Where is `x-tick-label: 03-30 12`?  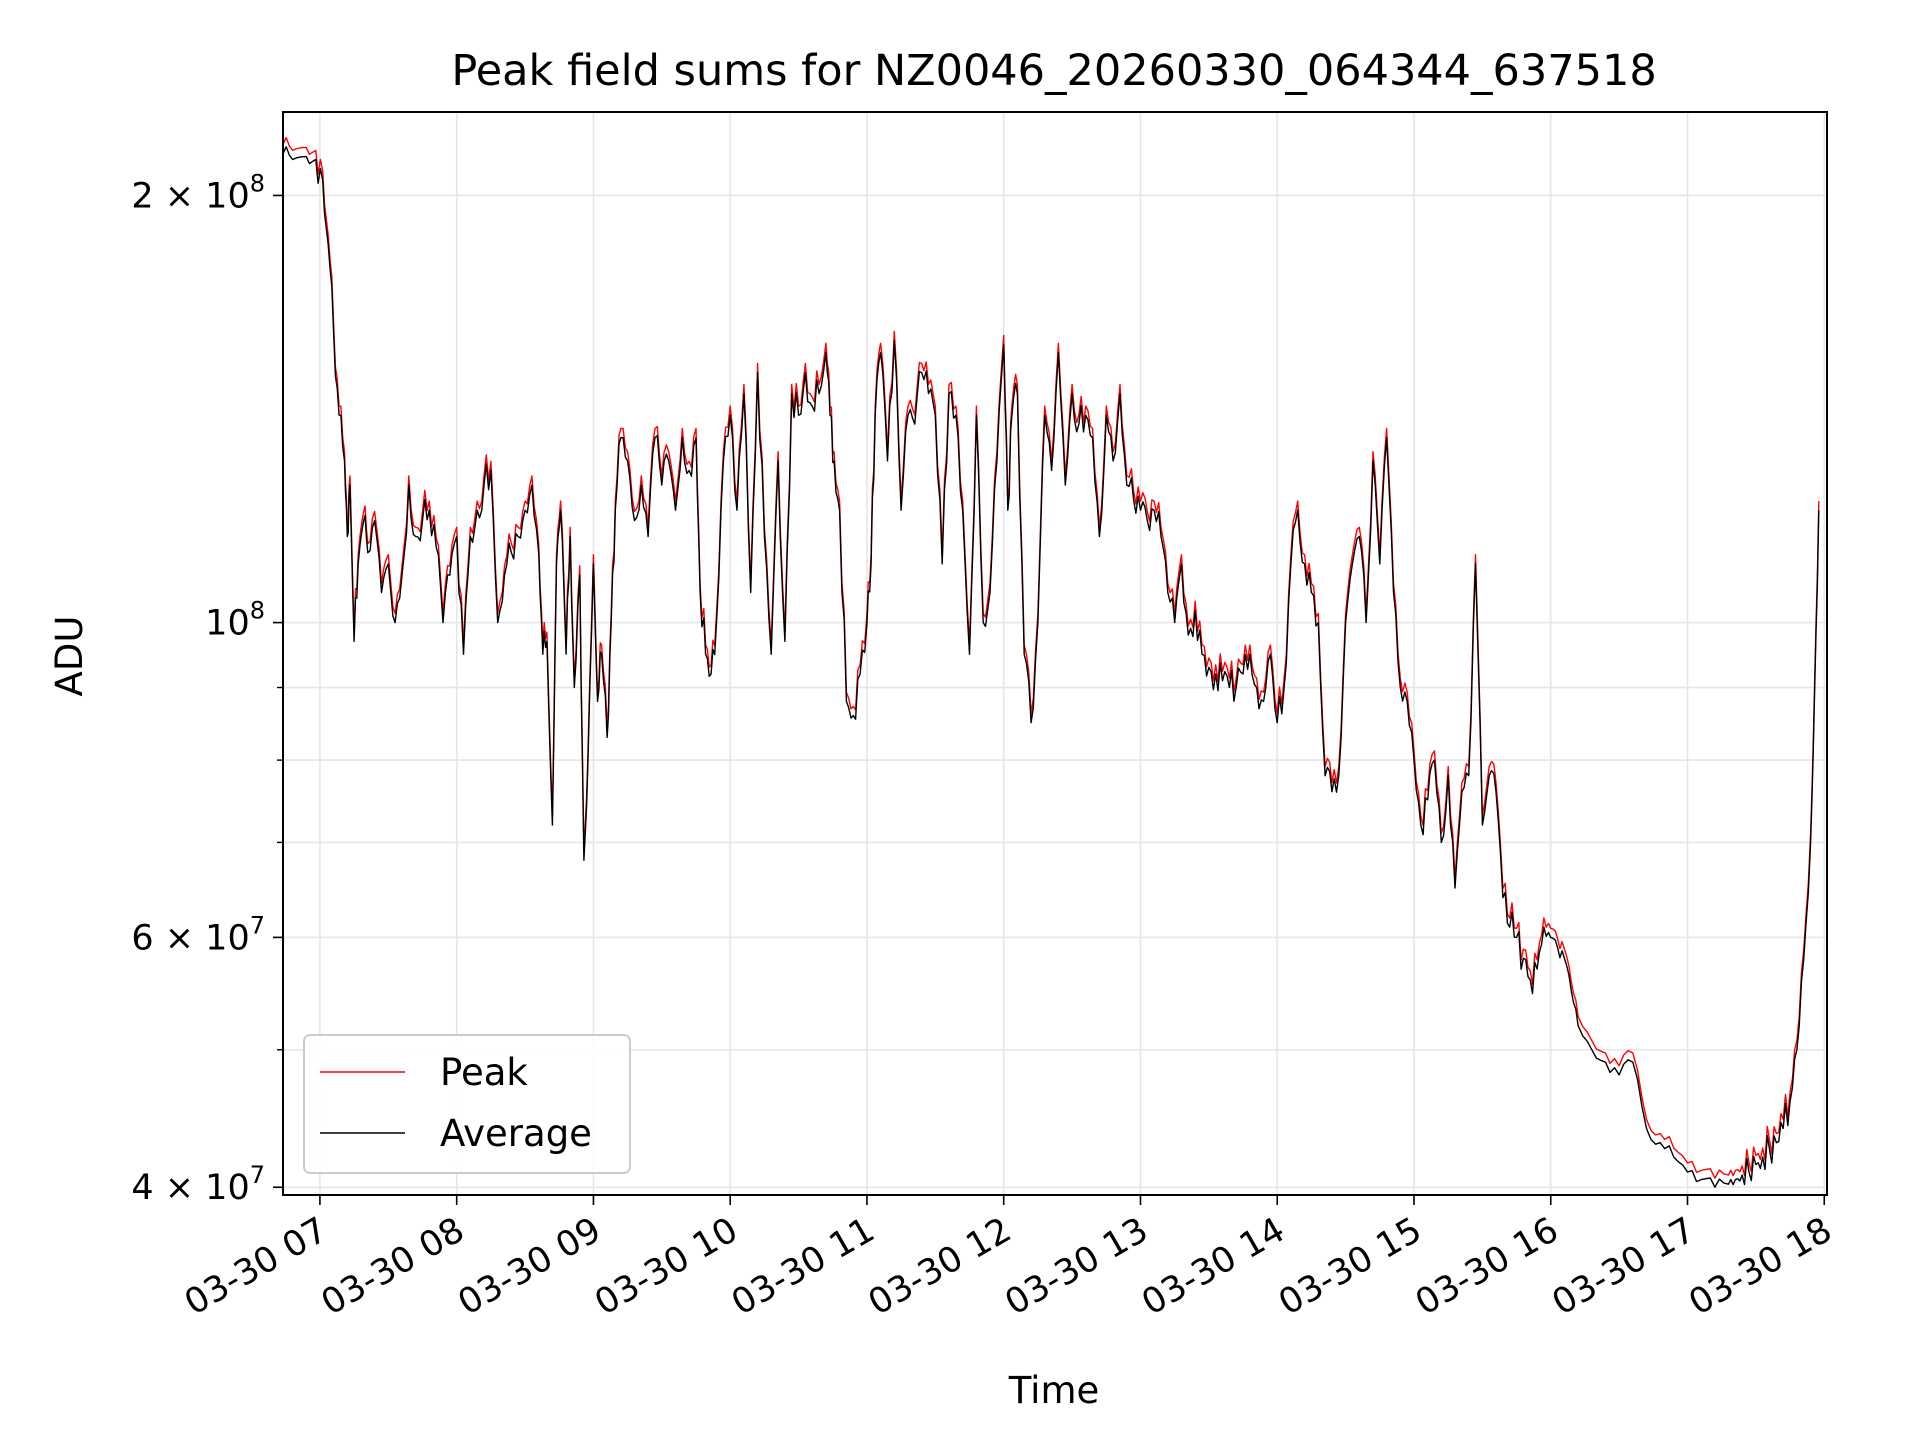 x-tick-label: 03-30 12 is located at coordinates (940, 1266).